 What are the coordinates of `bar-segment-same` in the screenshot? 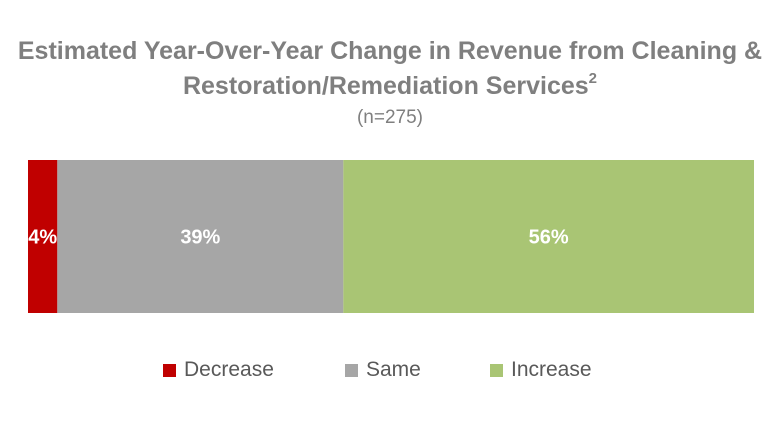 It's located at (200, 236).